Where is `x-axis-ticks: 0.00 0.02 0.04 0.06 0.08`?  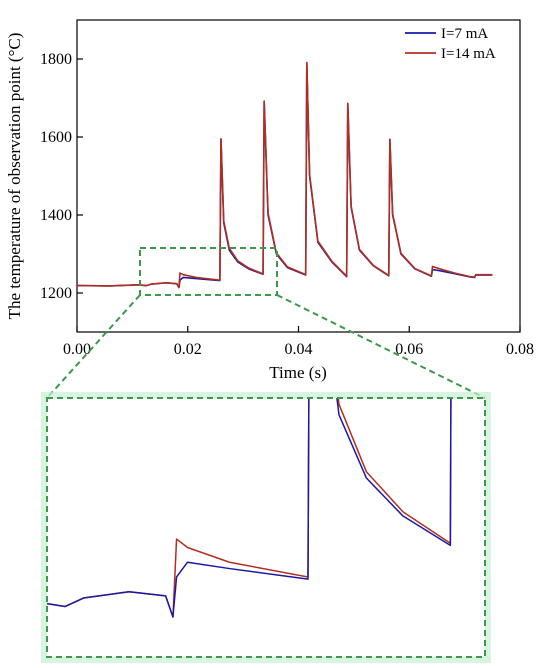 x-axis-ticks: 0.00 0.02 0.04 0.06 0.08 is located at coordinates (298, 342).